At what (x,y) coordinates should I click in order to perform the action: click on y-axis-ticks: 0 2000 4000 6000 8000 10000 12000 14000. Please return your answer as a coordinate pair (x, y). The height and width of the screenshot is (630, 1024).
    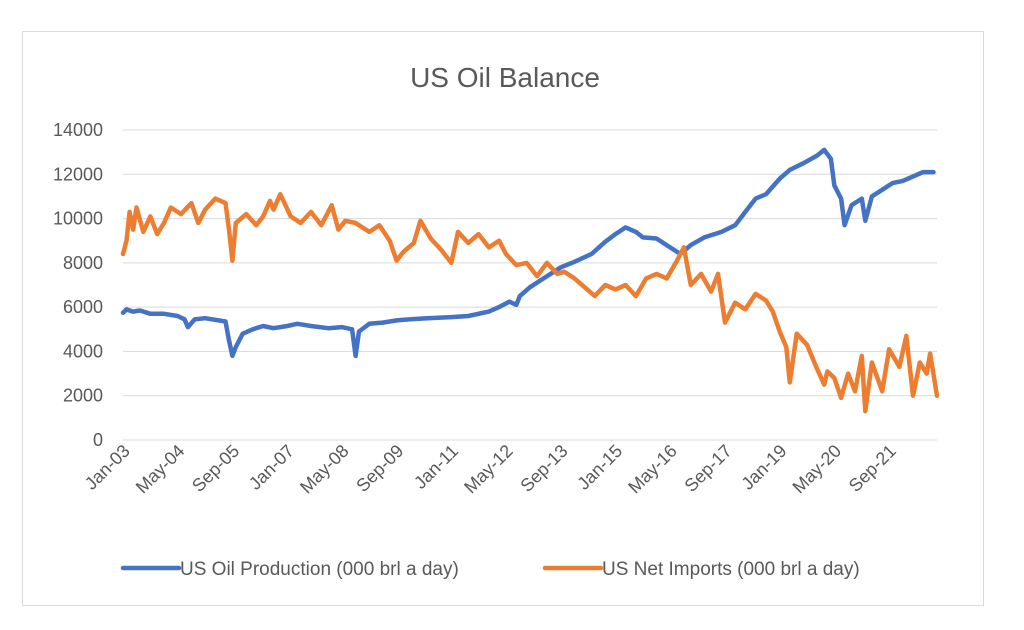
    Looking at the image, I should click on (78, 285).